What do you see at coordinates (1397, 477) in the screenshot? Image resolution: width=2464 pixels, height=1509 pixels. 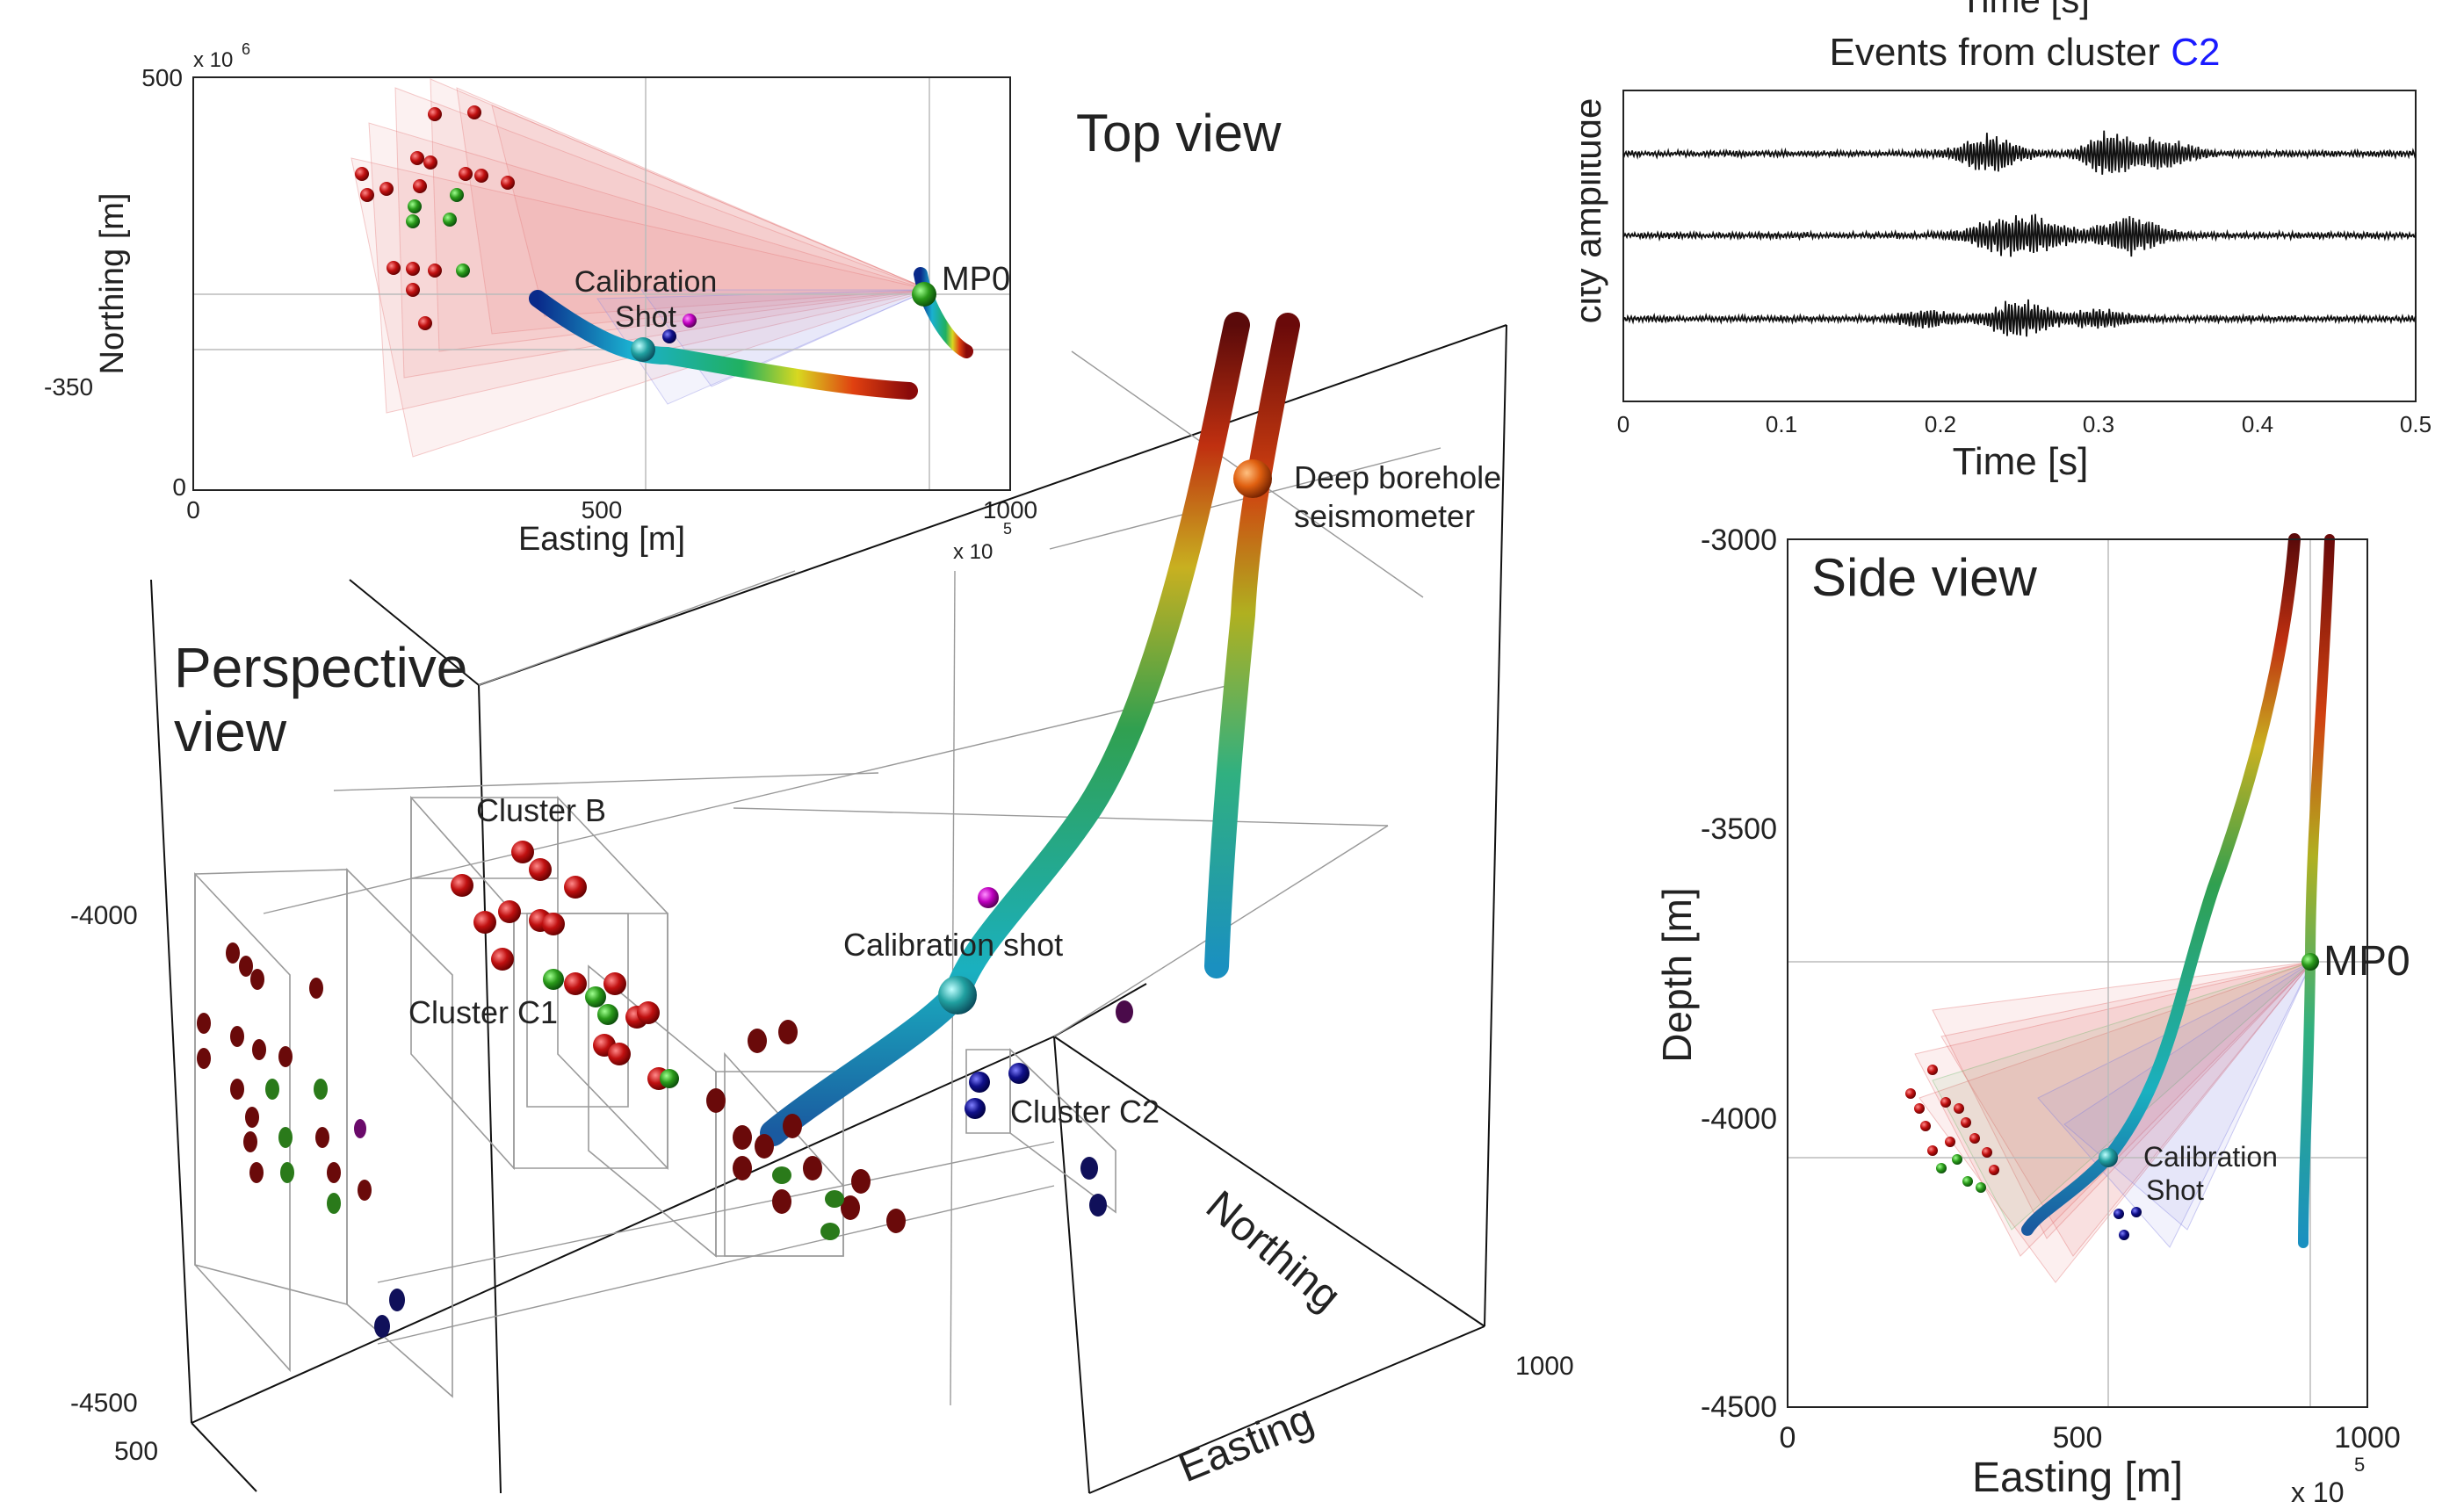 I see `perspective-deep-label-1: Deep borehole` at bounding box center [1397, 477].